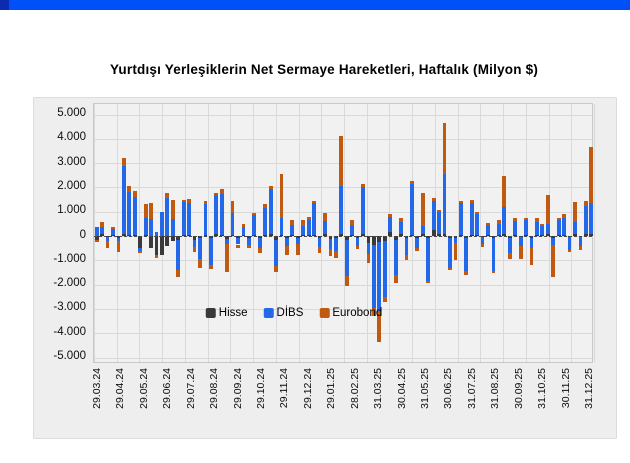 Image resolution: width=630 pixels, height=463 pixels. I want to click on y-tick-label: 4.000, so click(71, 137).